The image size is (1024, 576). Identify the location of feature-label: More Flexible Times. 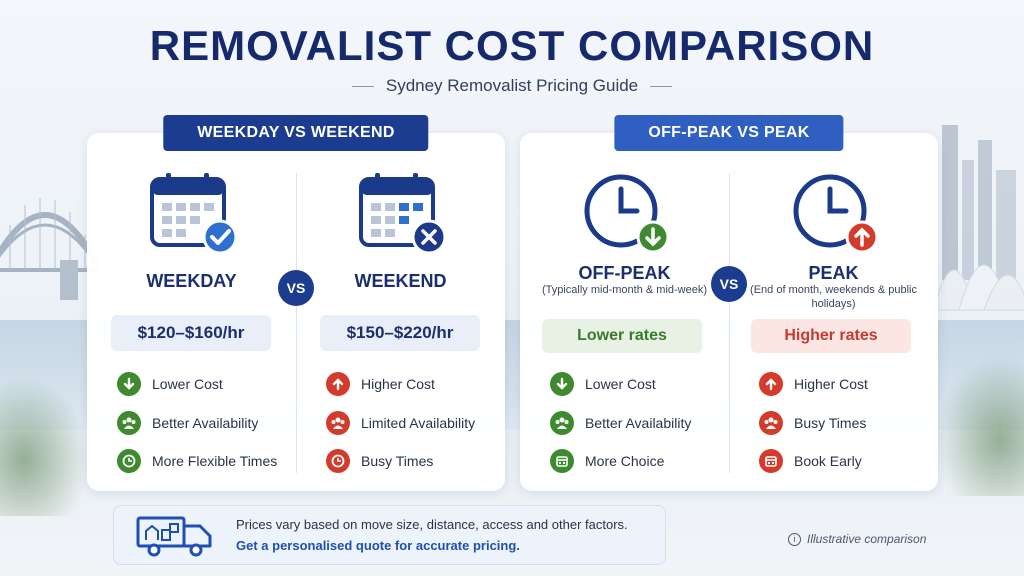
(215, 461).